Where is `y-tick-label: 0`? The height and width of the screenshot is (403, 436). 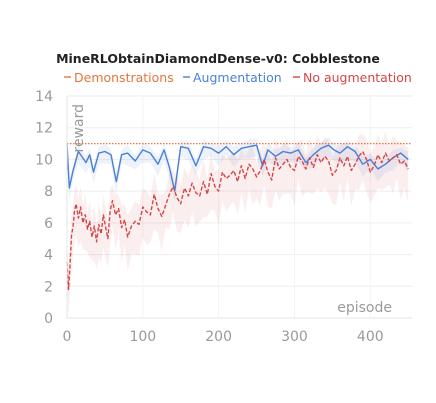
y-tick-label: 0 is located at coordinates (48, 319).